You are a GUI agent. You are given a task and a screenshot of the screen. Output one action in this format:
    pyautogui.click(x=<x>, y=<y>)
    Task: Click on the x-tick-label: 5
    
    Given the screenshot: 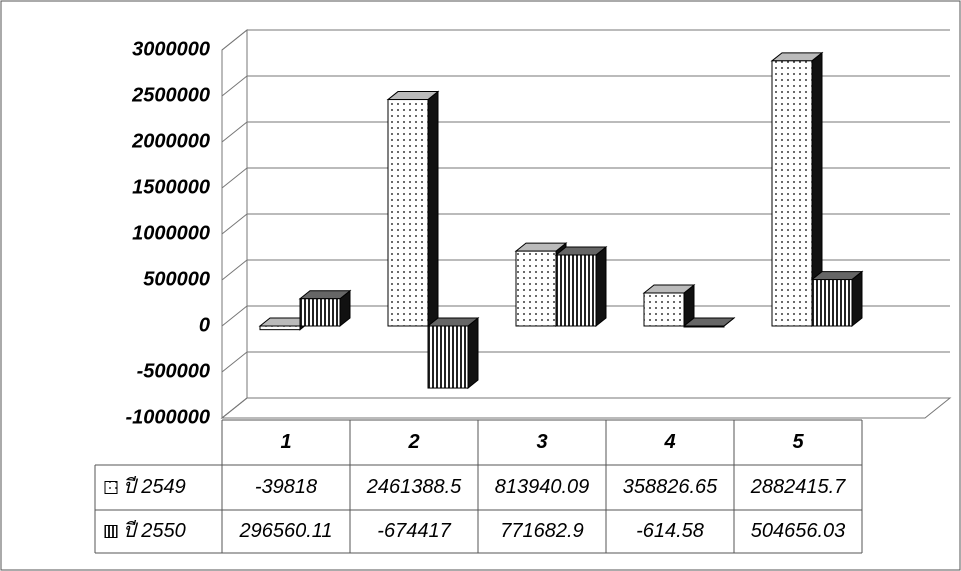 What is the action you would take?
    pyautogui.click(x=798, y=442)
    